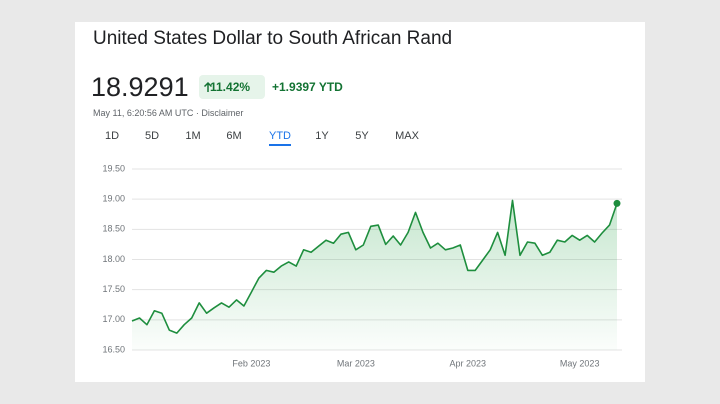  Describe the element at coordinates (140, 87) in the screenshot. I see `price: 18.9291` at that location.